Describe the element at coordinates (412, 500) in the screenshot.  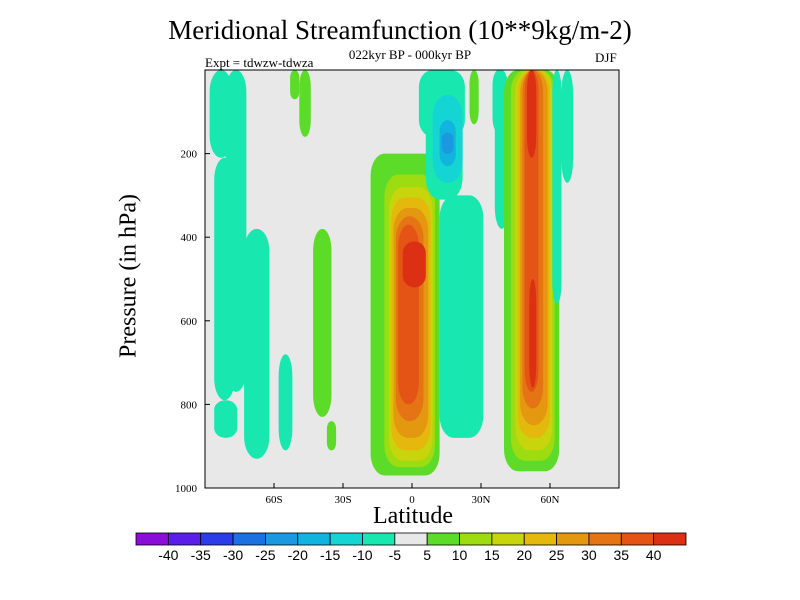
I see `x-tick-label: 0` at that location.